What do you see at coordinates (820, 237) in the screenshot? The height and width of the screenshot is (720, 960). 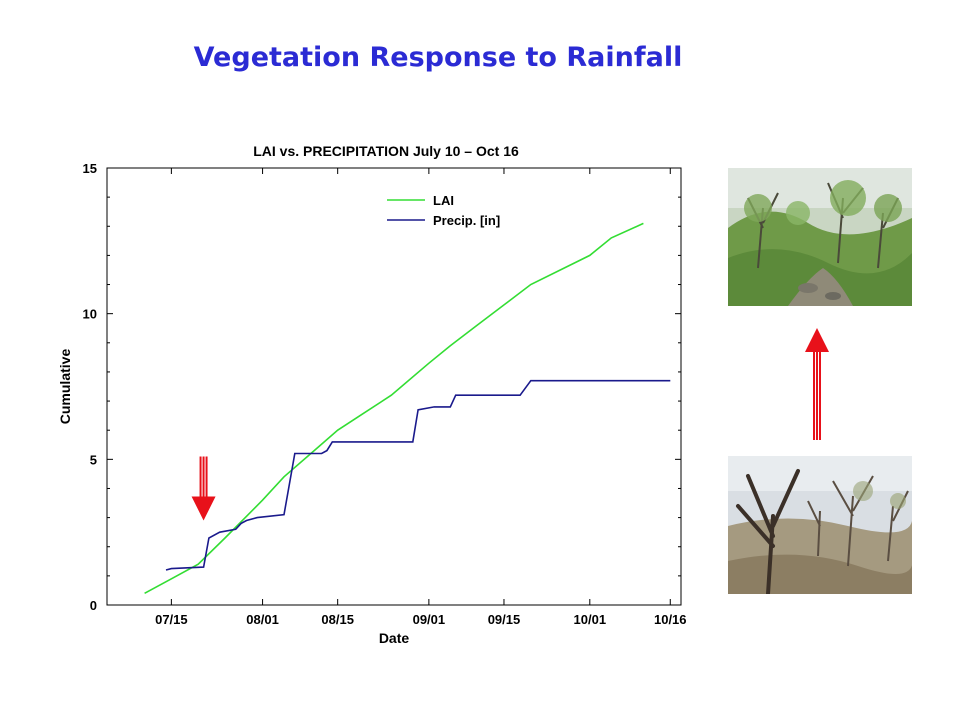 I see `green-shrubland-photo-icon` at bounding box center [820, 237].